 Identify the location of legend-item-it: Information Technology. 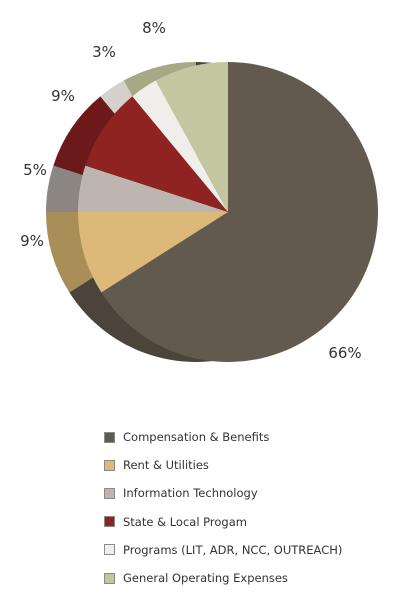
(249, 493).